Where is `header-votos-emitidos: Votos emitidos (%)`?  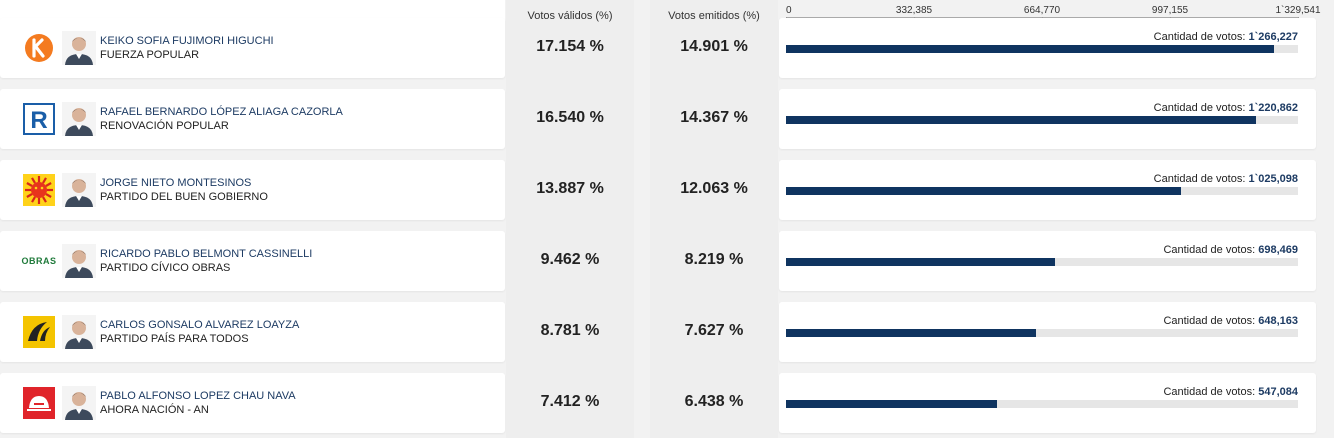 header-votos-emitidos: Votos emitidos (%) is located at coordinates (714, 16).